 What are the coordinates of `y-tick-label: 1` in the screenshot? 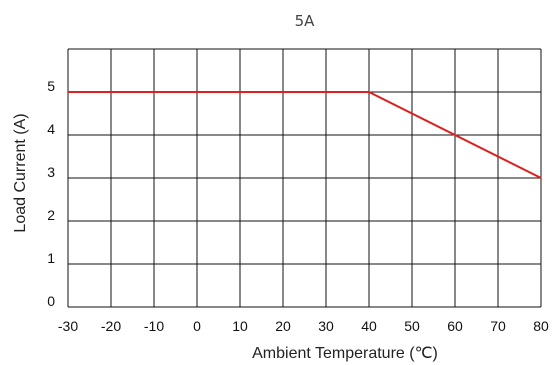 It's located at (51, 258).